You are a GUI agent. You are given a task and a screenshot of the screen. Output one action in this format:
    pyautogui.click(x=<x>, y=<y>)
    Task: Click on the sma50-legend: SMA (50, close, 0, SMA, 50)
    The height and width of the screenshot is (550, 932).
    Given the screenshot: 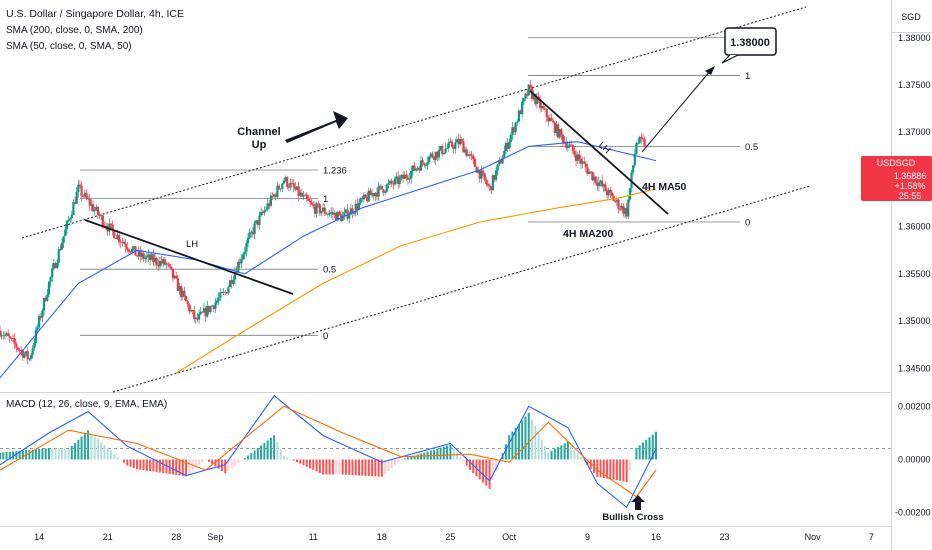 What is the action you would take?
    pyautogui.click(x=69, y=46)
    